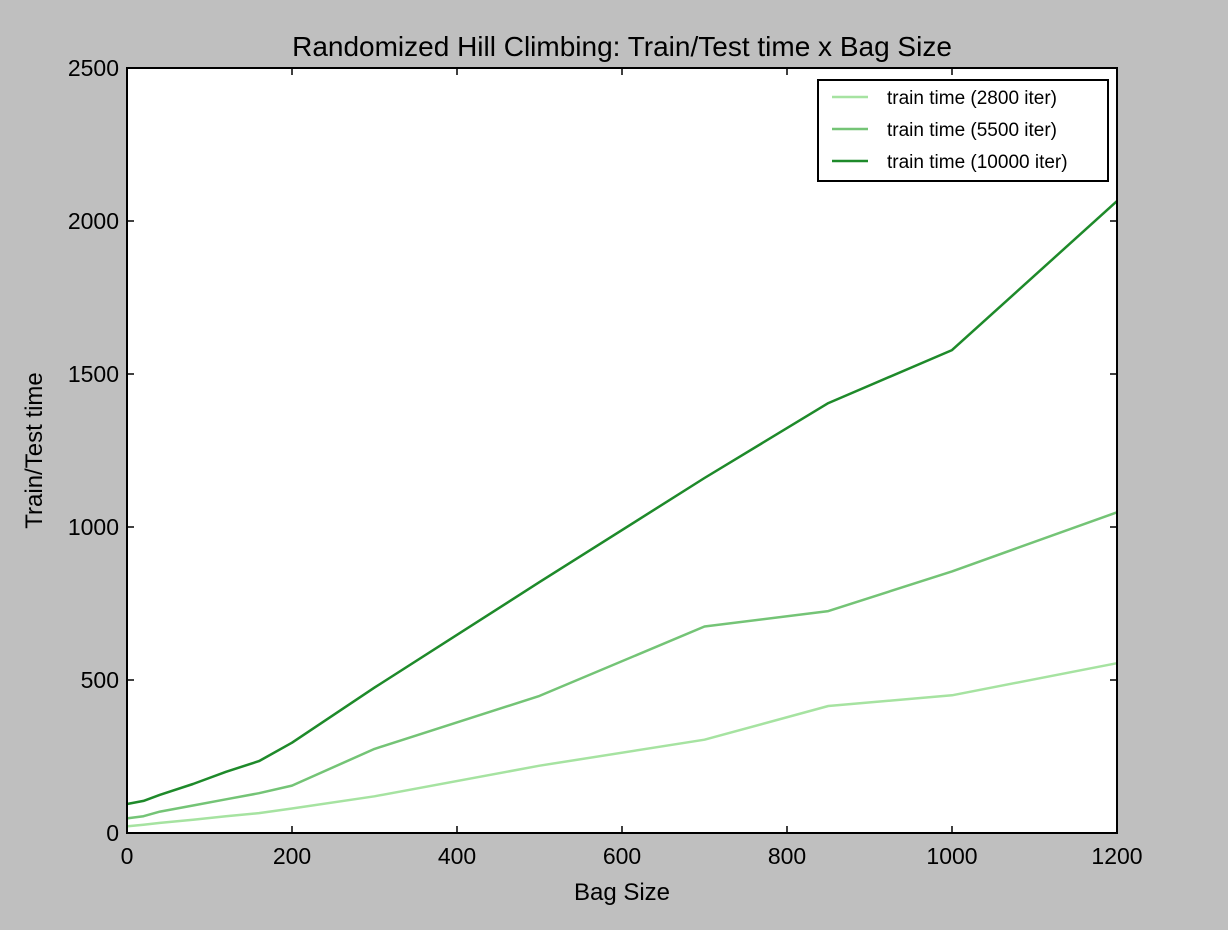  Describe the element at coordinates (100, 680) in the screenshot. I see `y-tick-label: 500` at that location.